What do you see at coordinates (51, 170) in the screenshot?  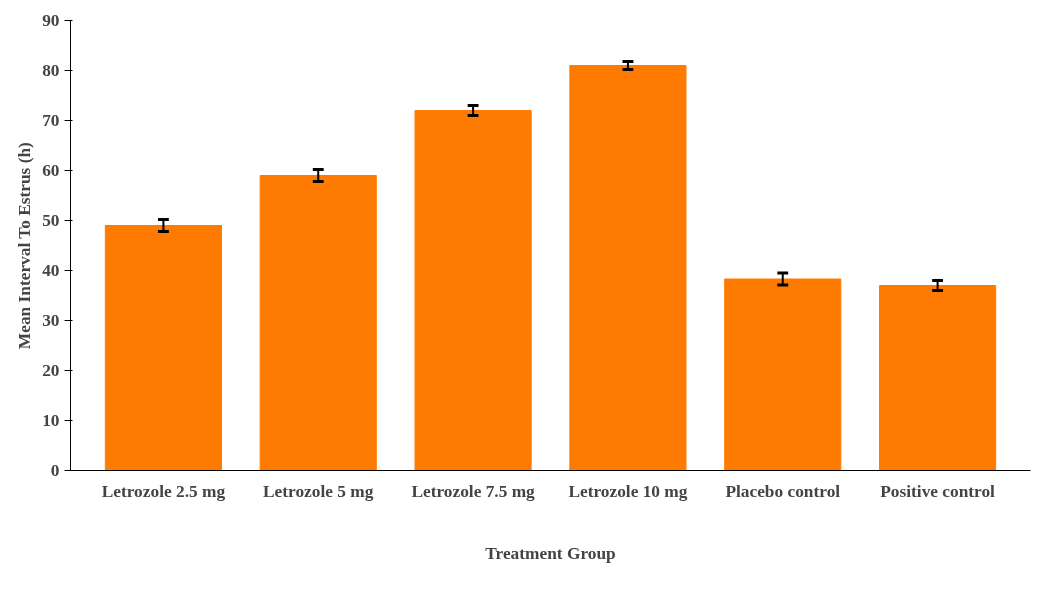 I see `y-tick-label: 60` at bounding box center [51, 170].